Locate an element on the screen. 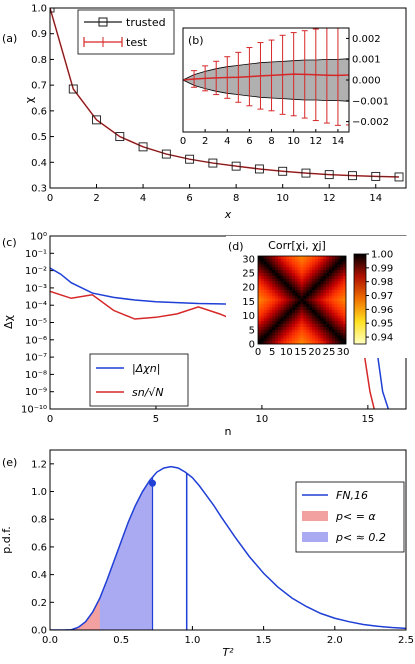 The height and width of the screenshot is (664, 415). b-line is located at coordinates (266, 77).